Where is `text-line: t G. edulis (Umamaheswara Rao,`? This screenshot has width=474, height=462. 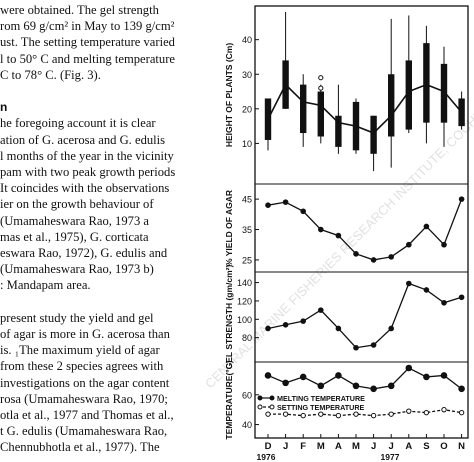
text-line: t G. edulis (Umamaheswara Rao, is located at coordinates (84, 431).